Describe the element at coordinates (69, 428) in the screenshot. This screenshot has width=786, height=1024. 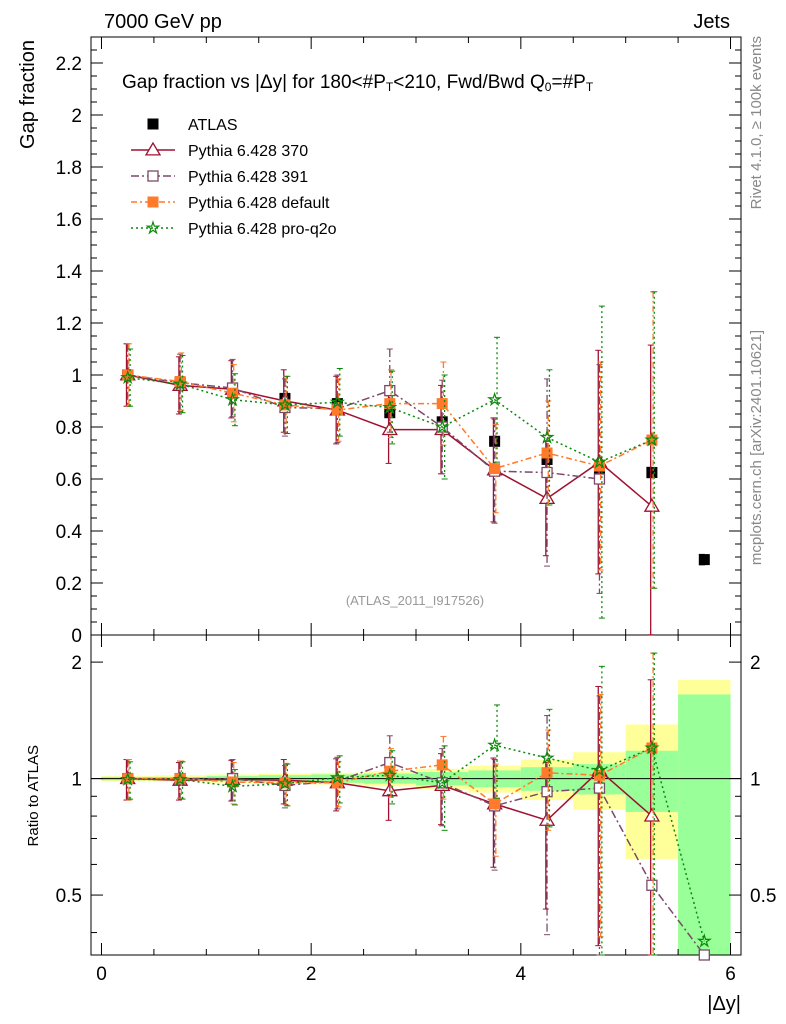
I see `y-tick-label: 0.8` at that location.